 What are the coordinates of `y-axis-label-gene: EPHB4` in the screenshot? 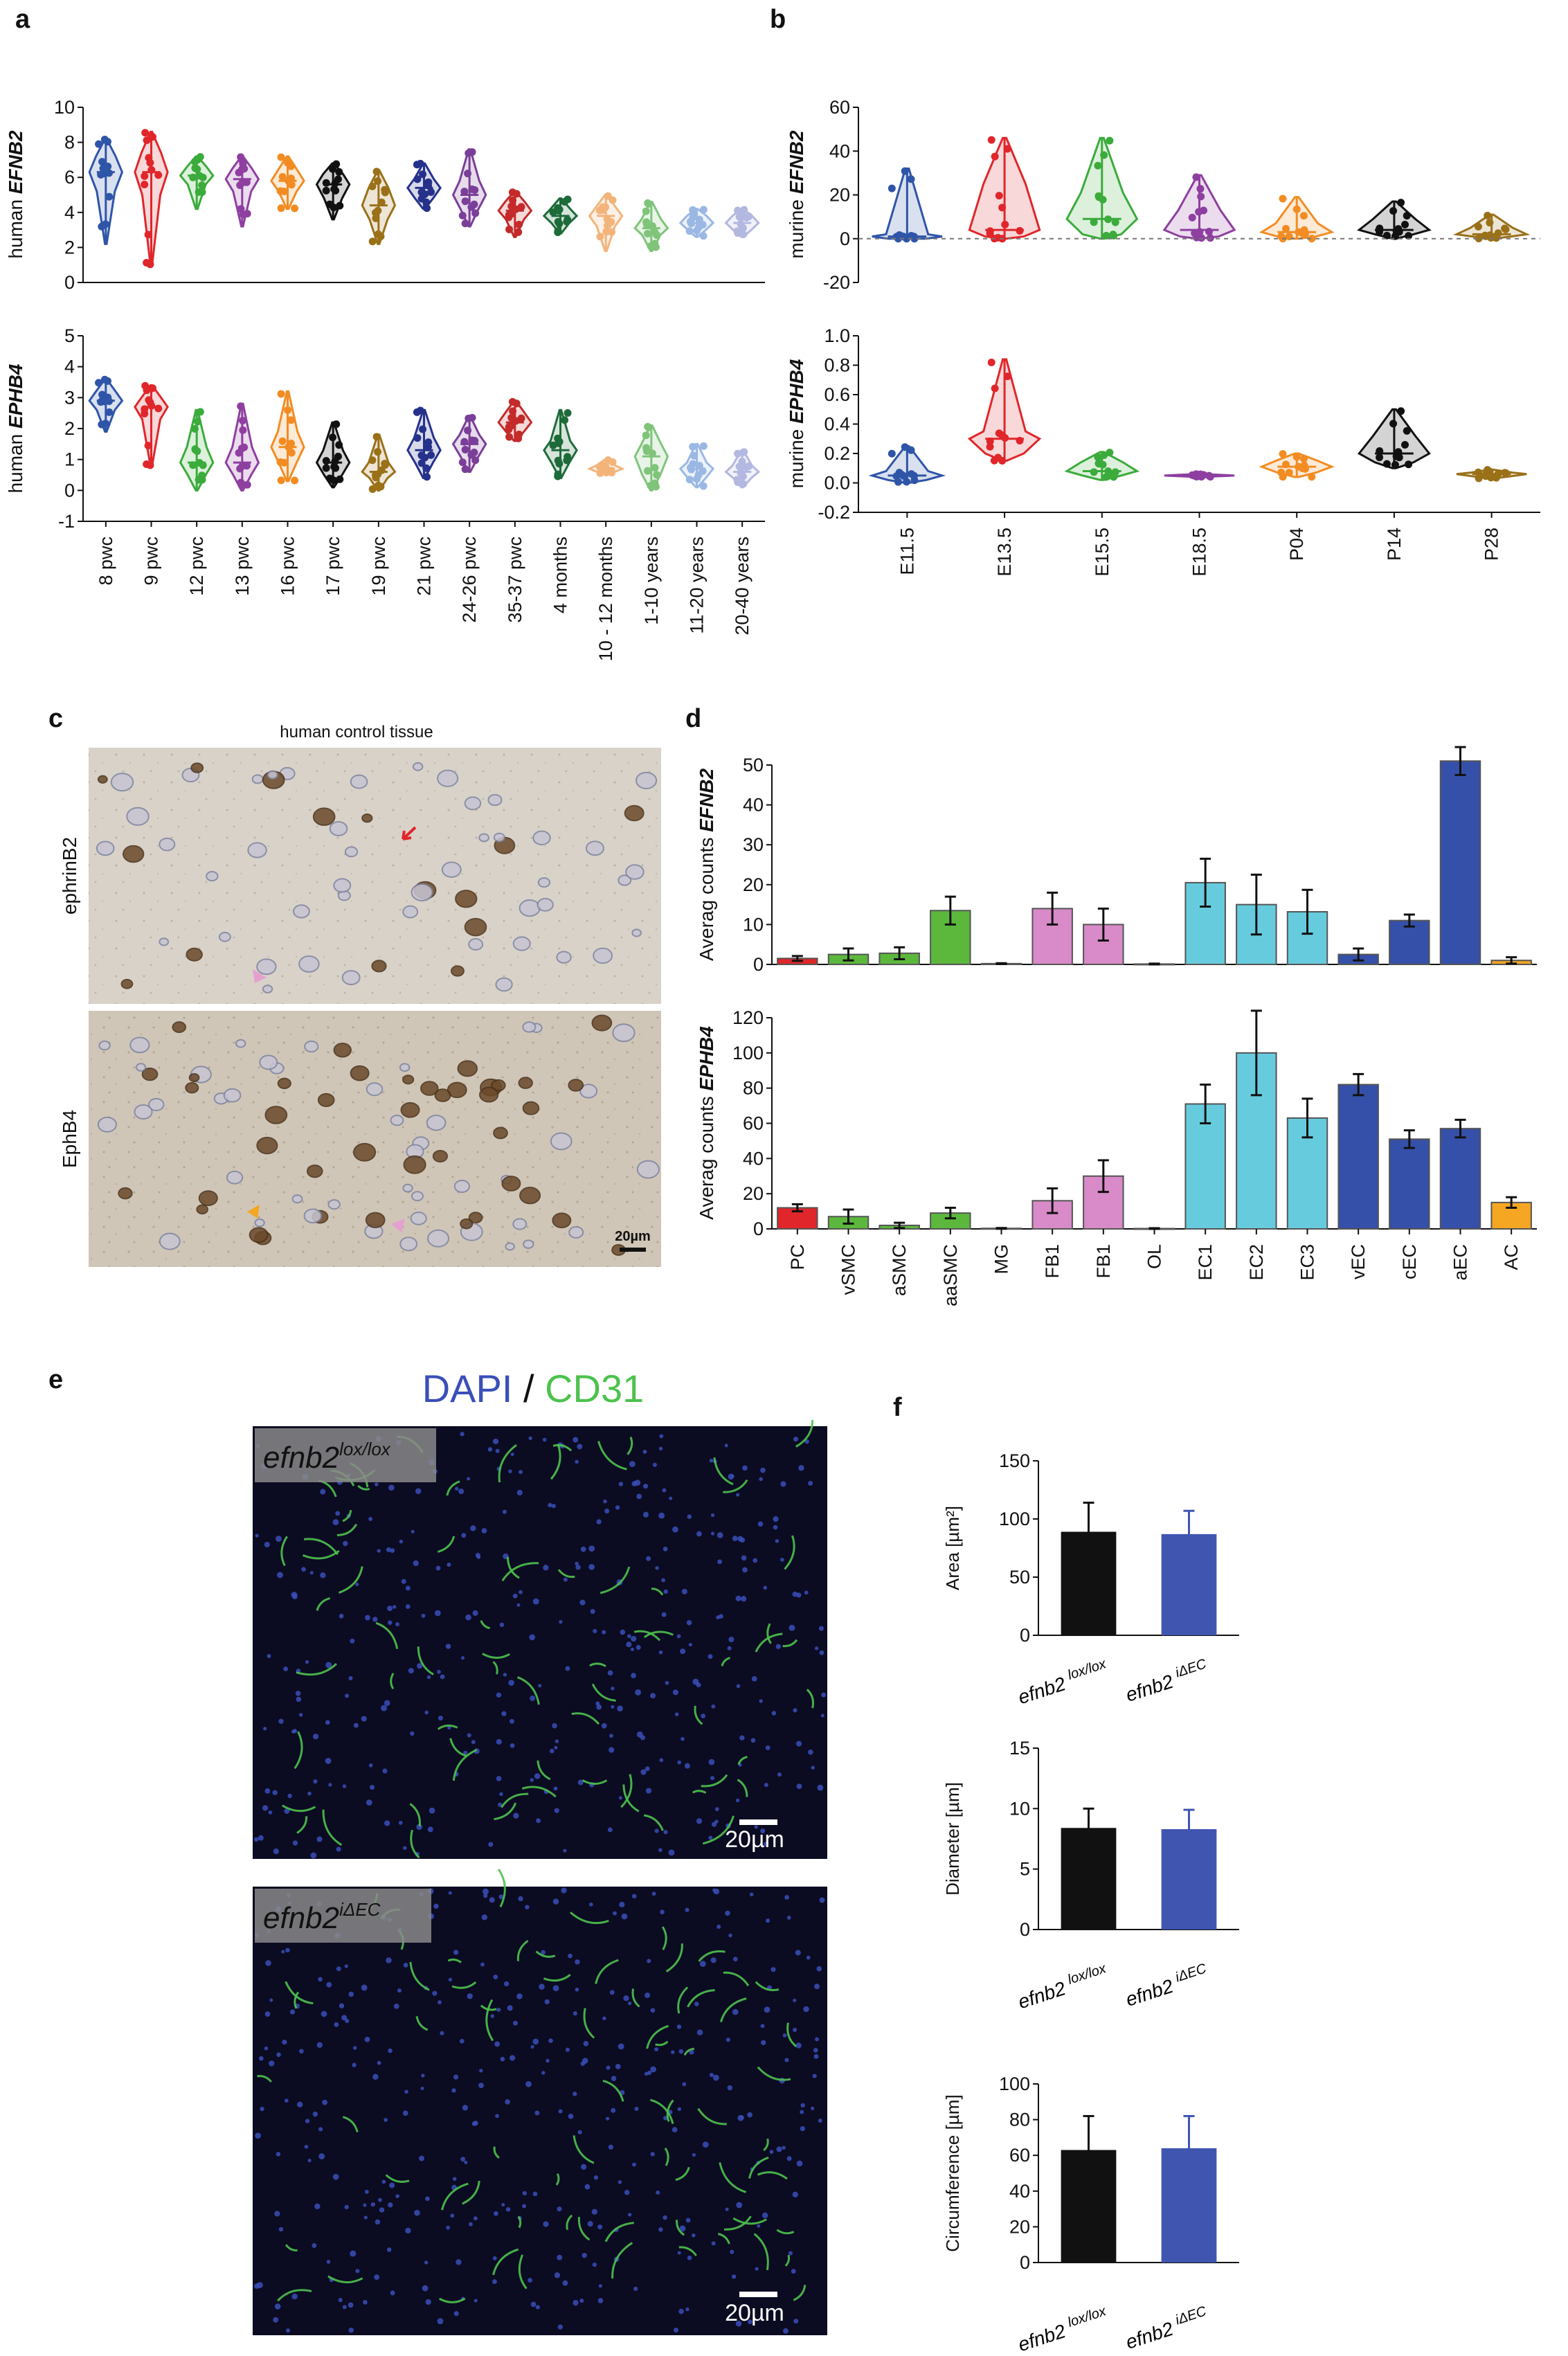 It's located at (706, 1059).